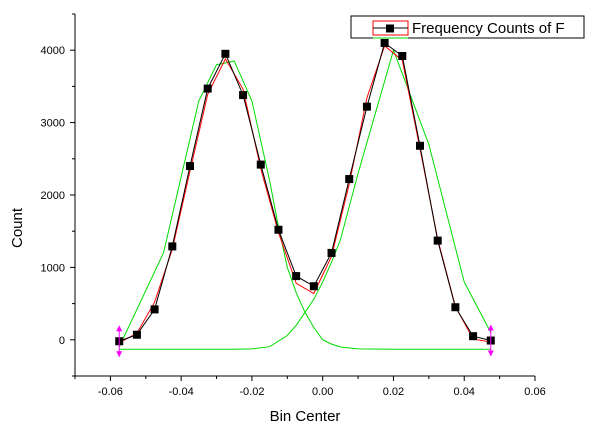  I want to click on x-tick-label: -0.04, so click(181, 392).